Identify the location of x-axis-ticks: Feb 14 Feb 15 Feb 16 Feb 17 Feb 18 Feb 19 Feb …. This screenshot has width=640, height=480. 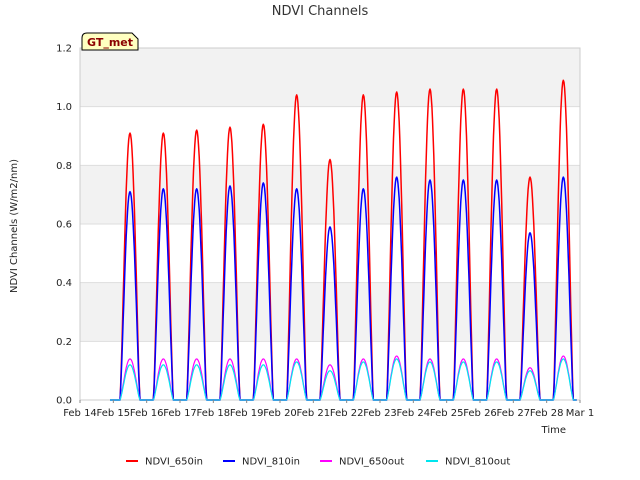
(328, 409).